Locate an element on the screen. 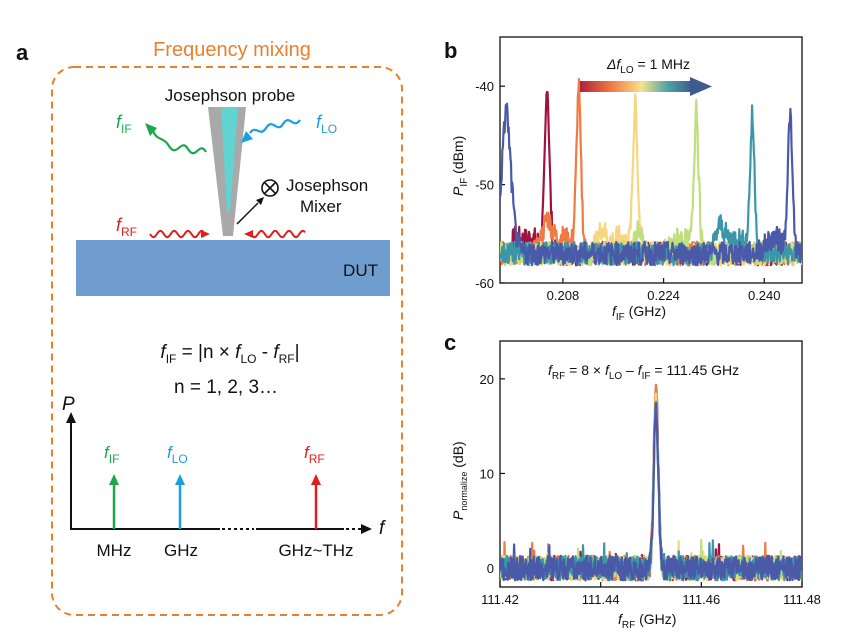  rf-wave-right is located at coordinates (278, 234).